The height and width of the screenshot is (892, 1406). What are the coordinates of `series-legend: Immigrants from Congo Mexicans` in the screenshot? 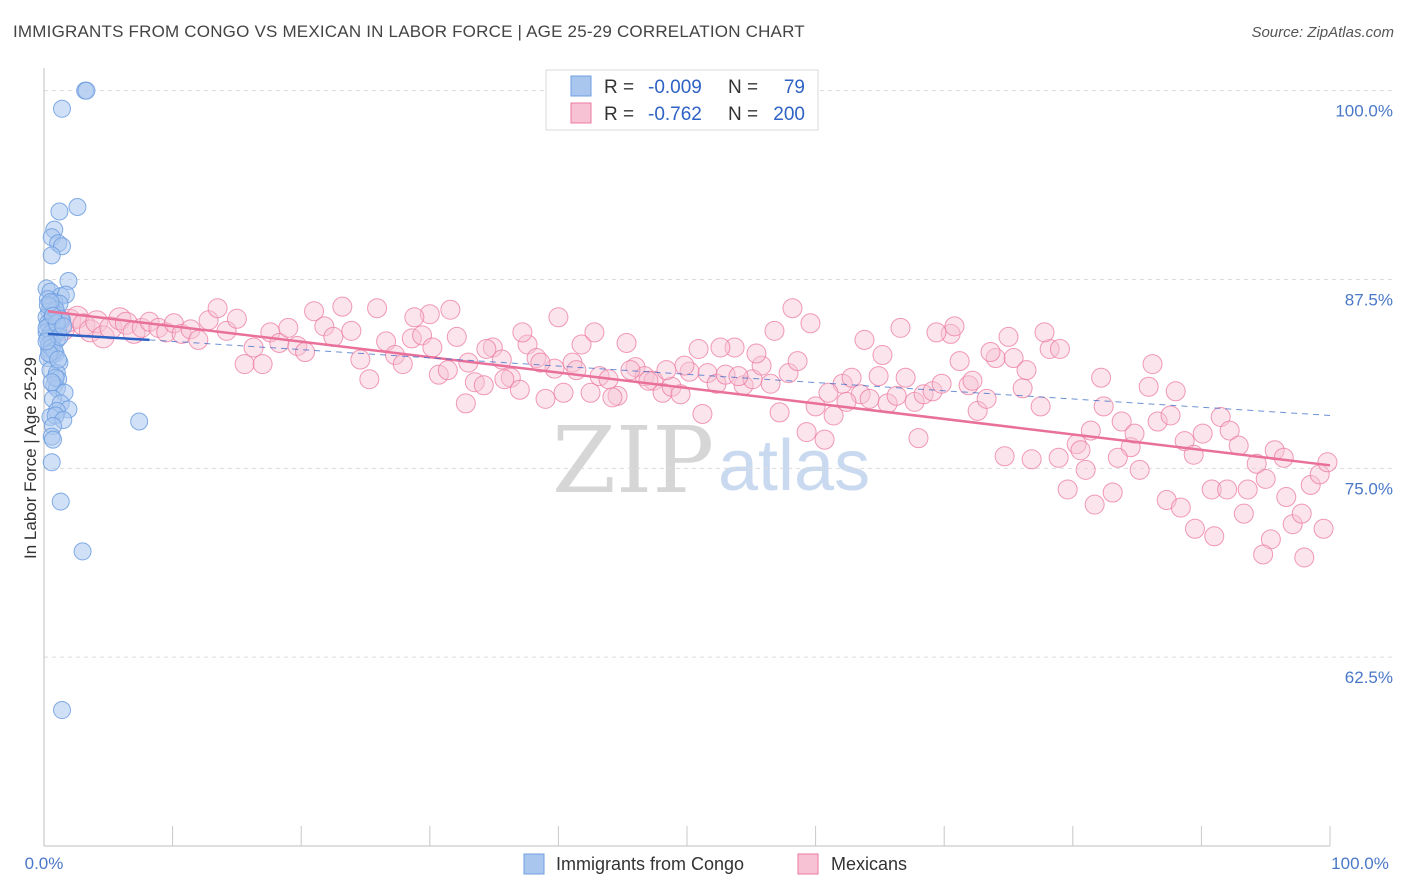 It's located at (715, 864).